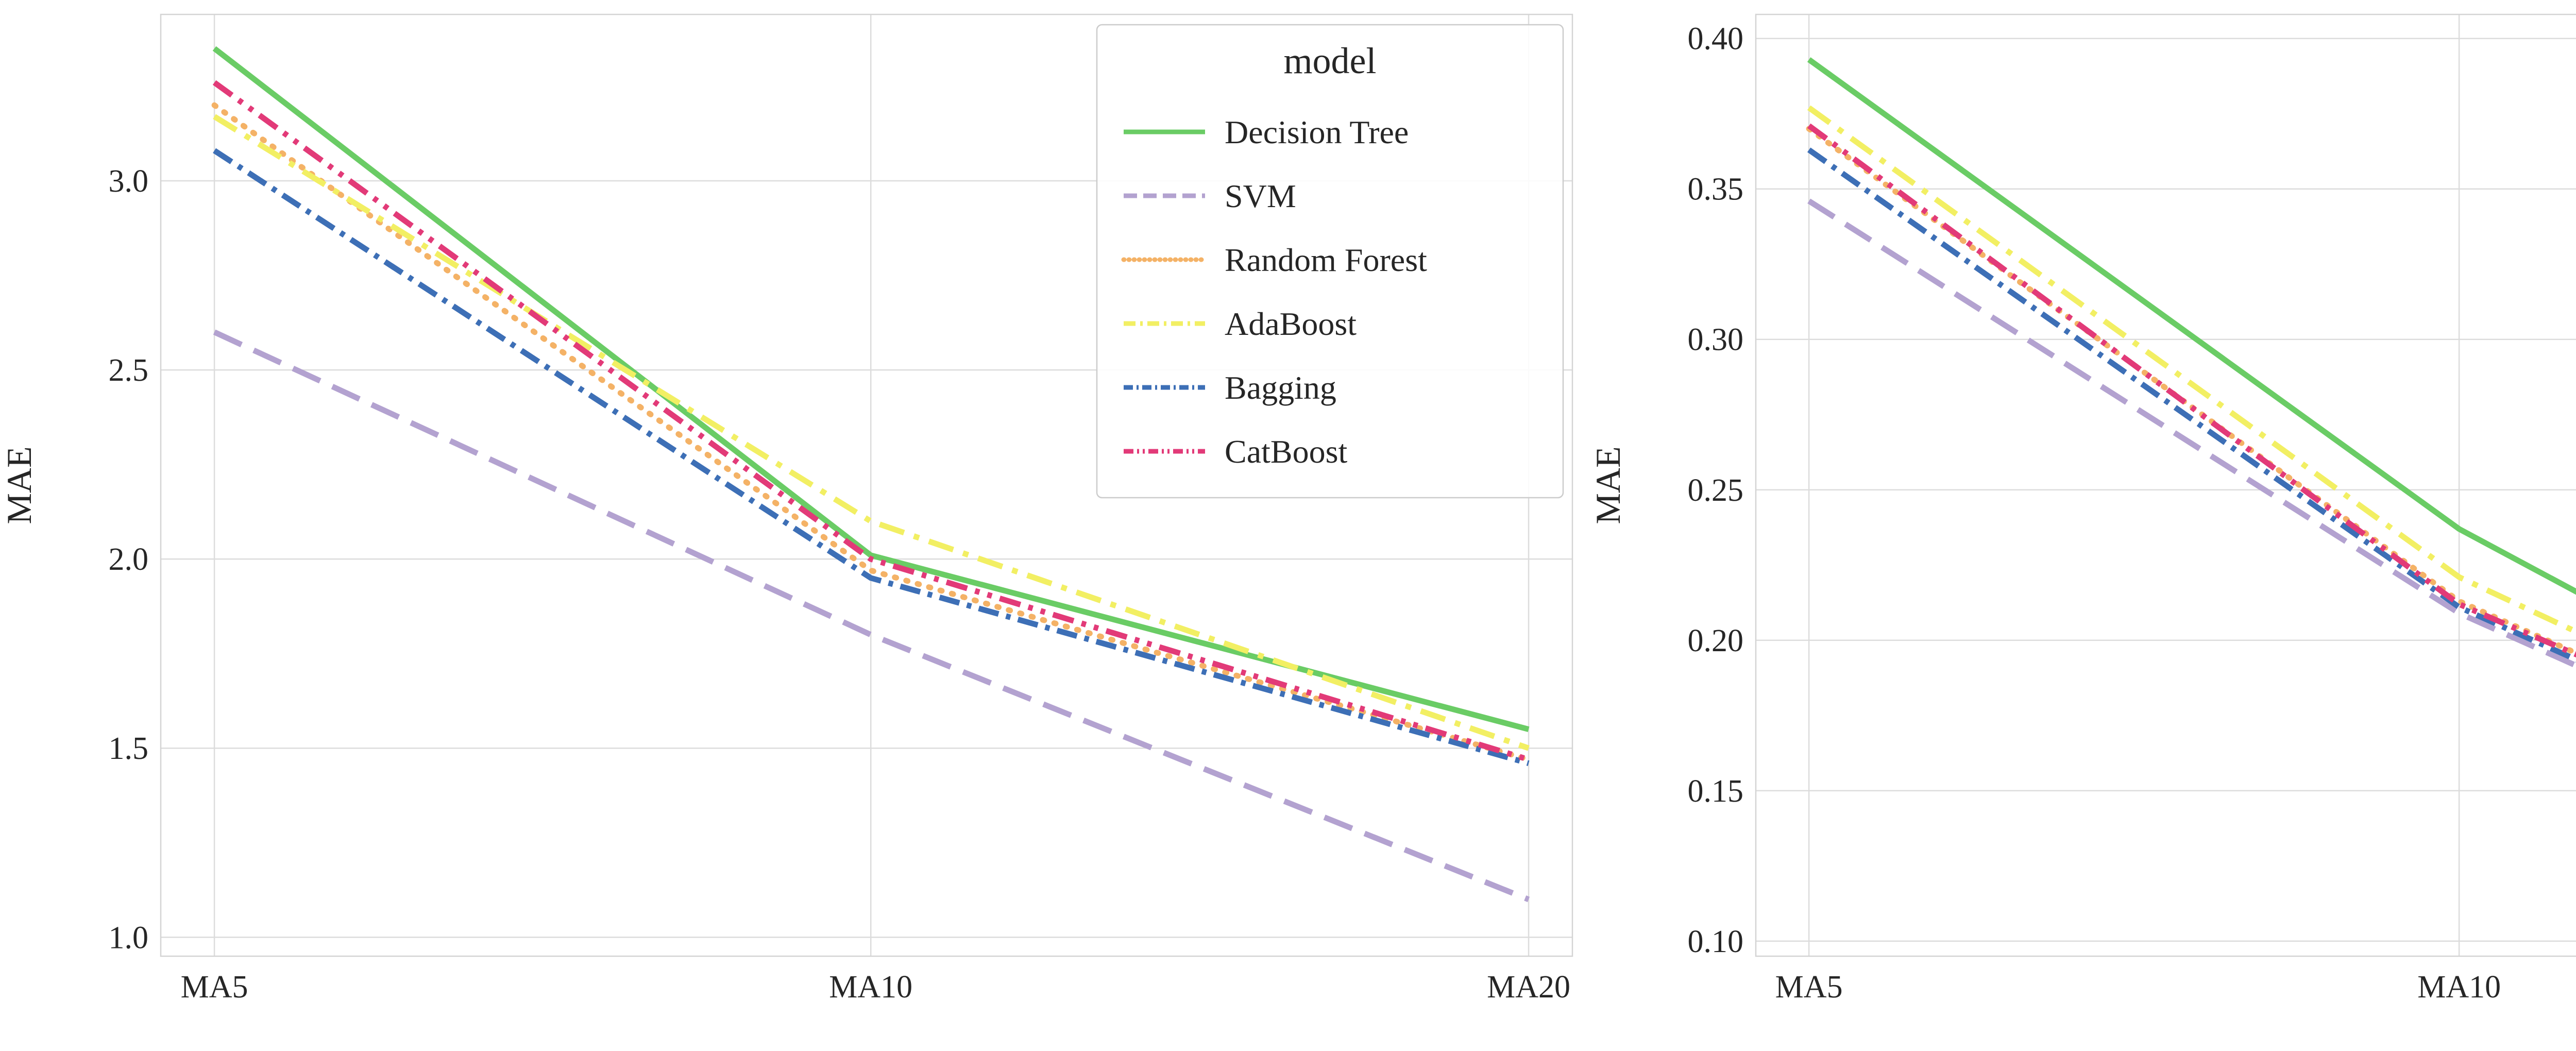  I want to click on series-line-bagging, so click(2191, 405).